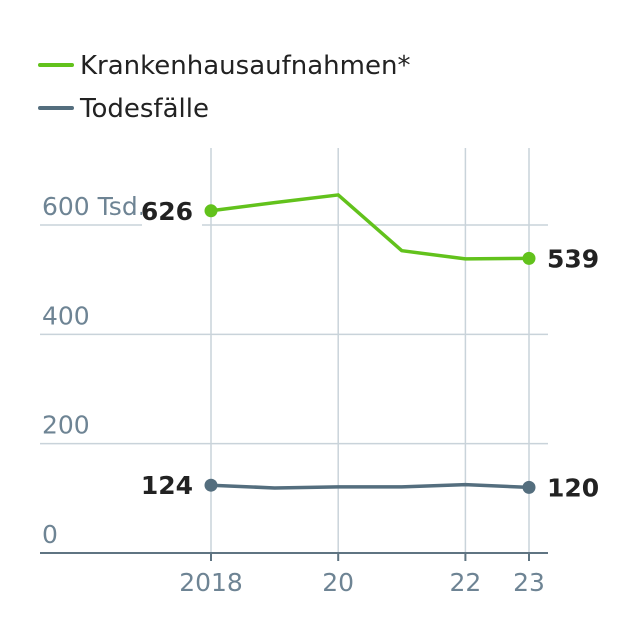 This screenshot has height=640, width=640. I want to click on legend-label: Krankenhausaufnahmen*, so click(245, 66).